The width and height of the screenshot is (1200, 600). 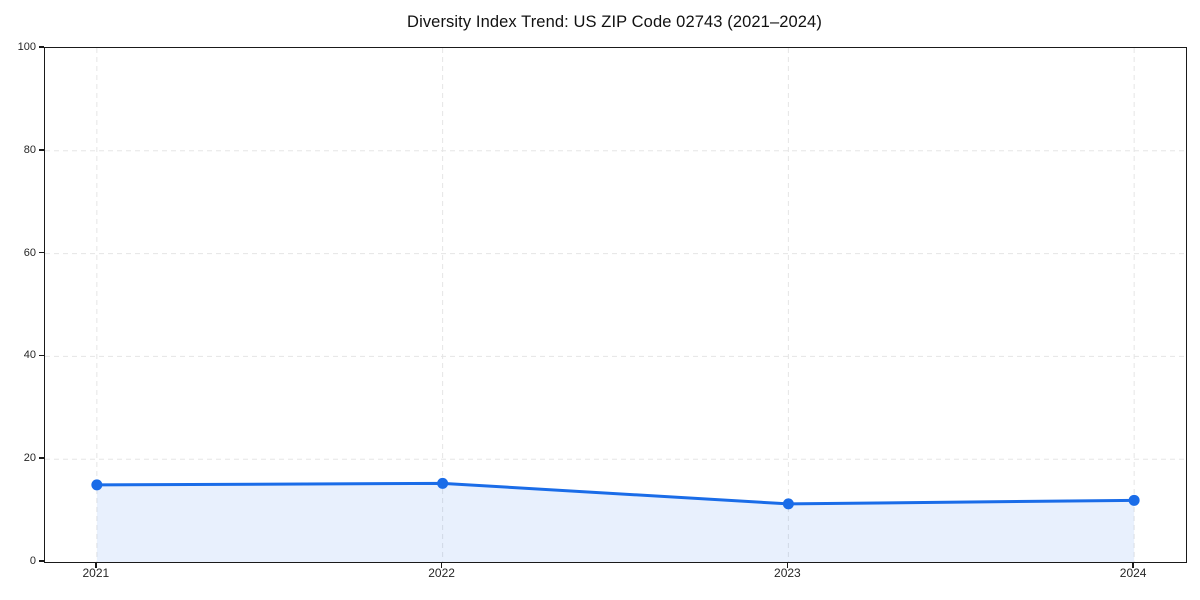 What do you see at coordinates (615, 522) in the screenshot?
I see `series-area-fill` at bounding box center [615, 522].